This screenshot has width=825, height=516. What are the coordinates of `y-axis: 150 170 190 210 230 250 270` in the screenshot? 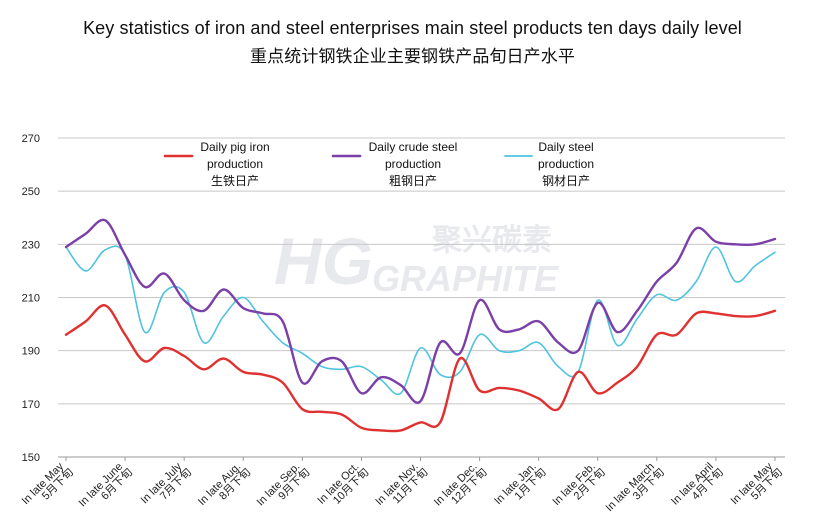 It's located at (31, 298).